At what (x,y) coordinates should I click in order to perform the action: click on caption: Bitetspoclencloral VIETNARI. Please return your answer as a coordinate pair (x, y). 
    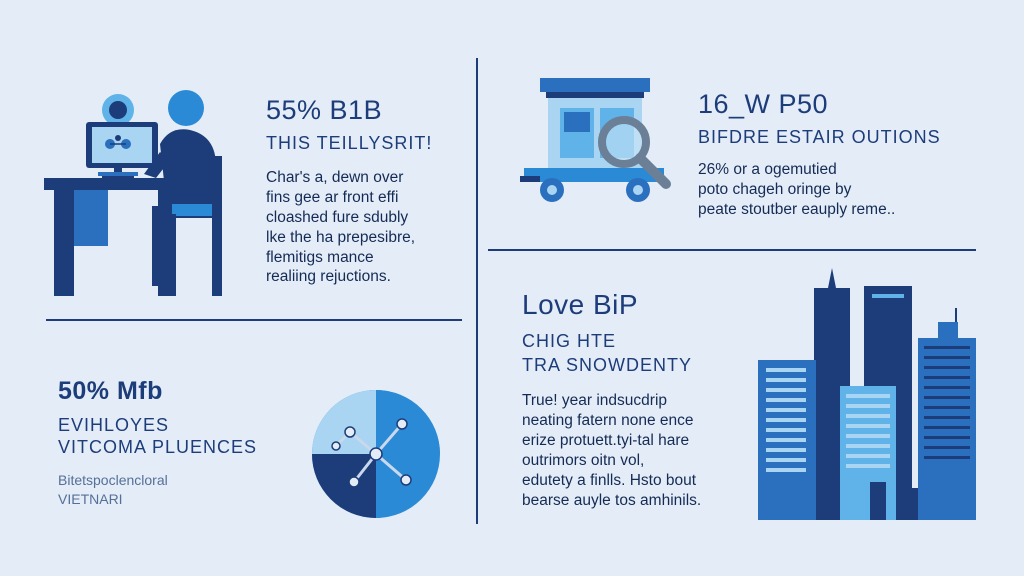
    Looking at the image, I should click on (178, 490).